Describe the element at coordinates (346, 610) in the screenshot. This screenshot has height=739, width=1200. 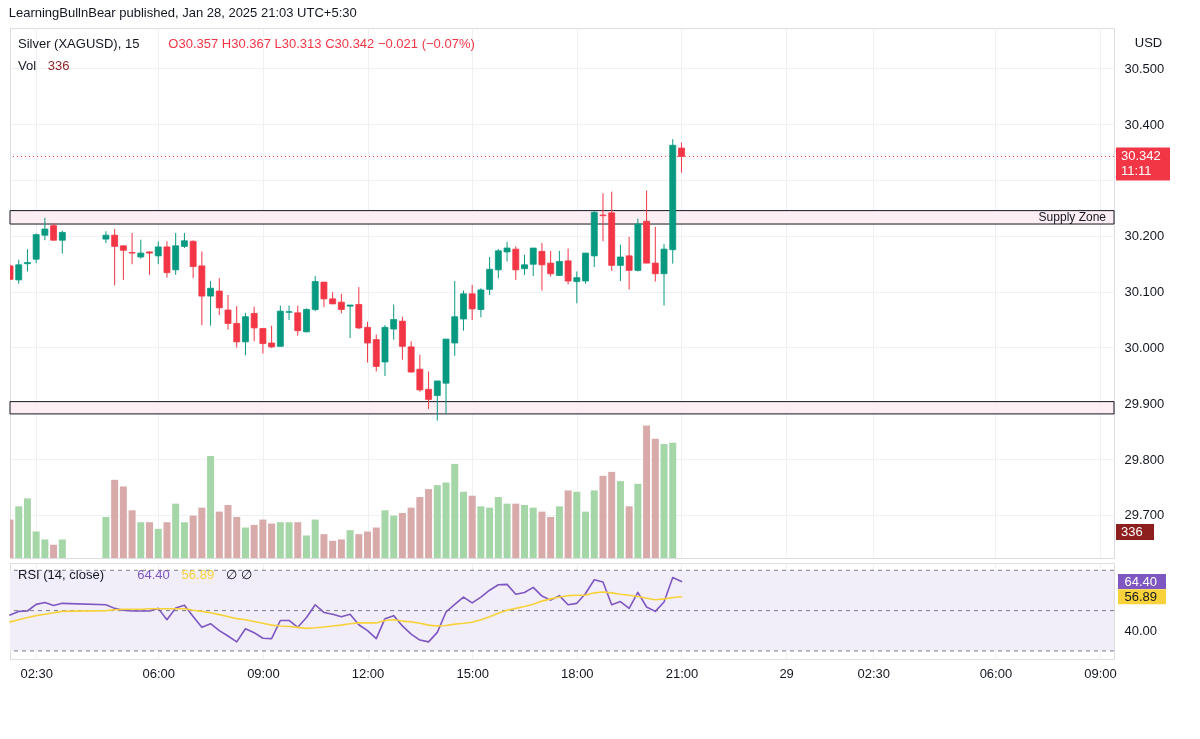
I see `line-series` at that location.